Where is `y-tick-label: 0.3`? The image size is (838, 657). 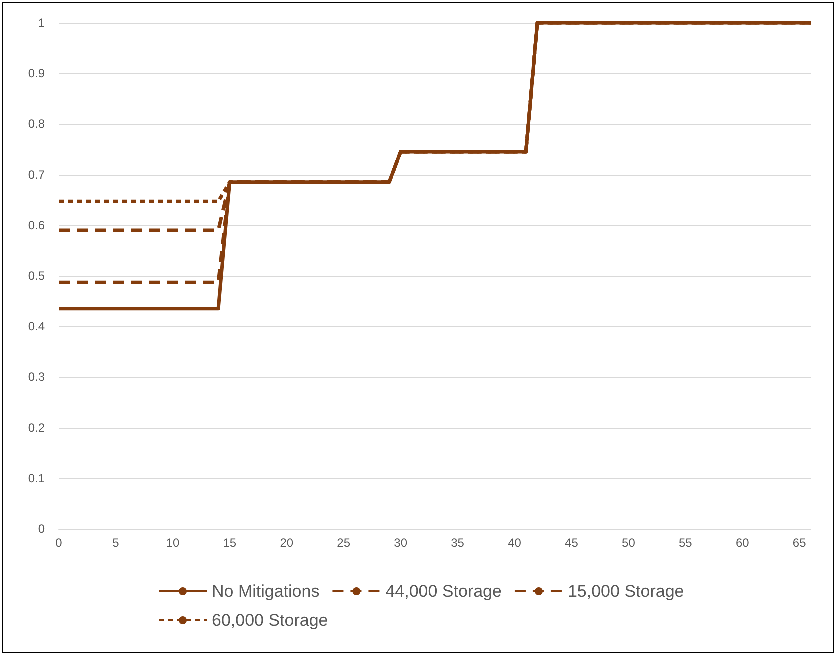
y-tick-label: 0.3 is located at coordinates (37, 377).